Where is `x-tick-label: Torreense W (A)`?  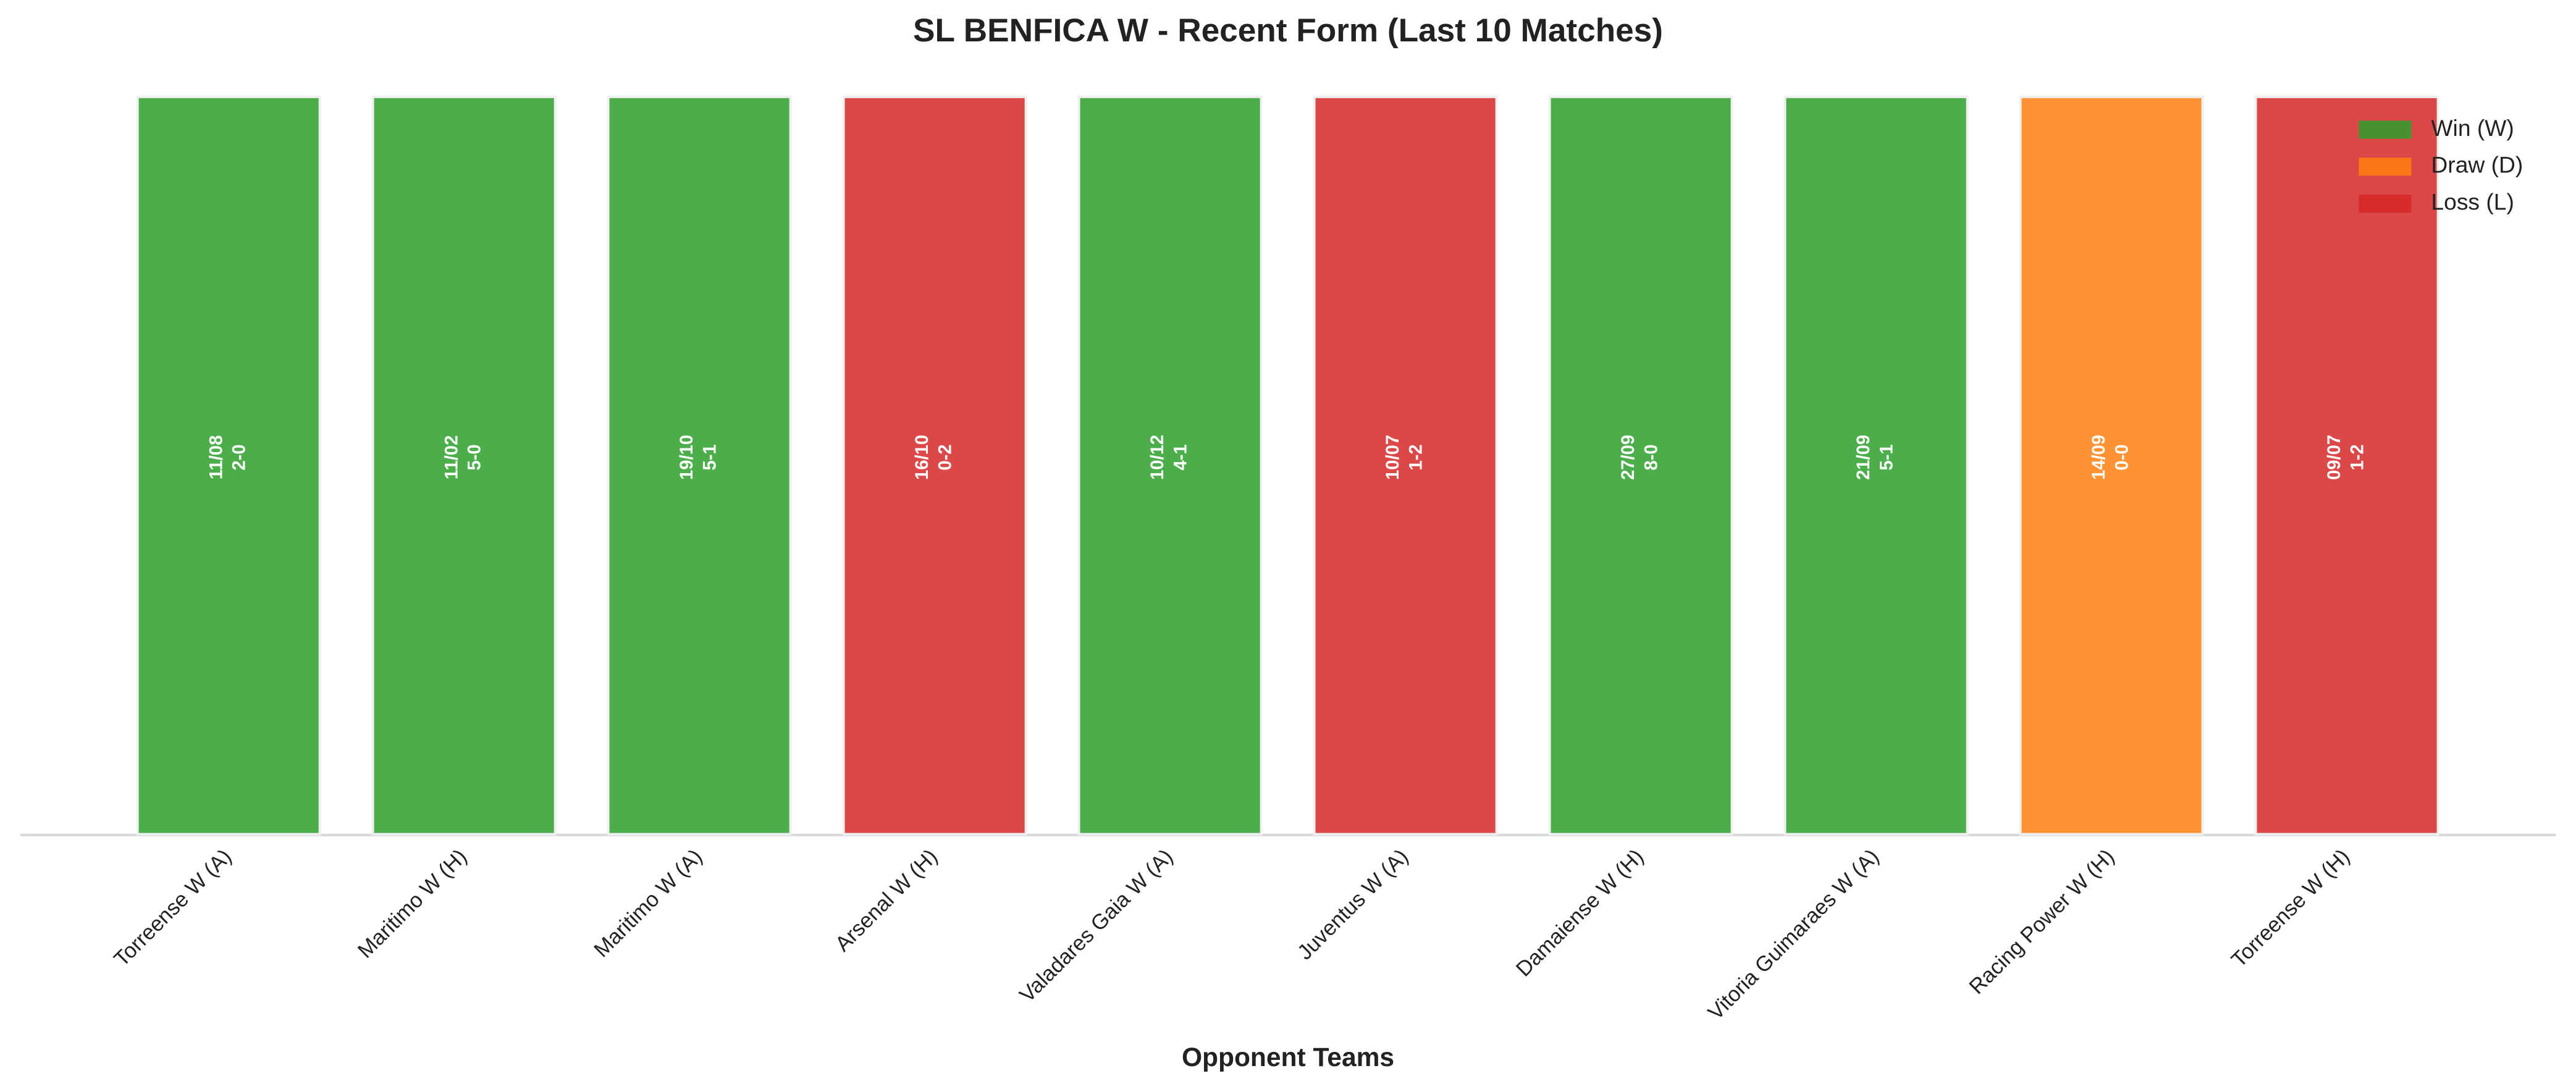 x-tick-label: Torreense W (A) is located at coordinates (173, 908).